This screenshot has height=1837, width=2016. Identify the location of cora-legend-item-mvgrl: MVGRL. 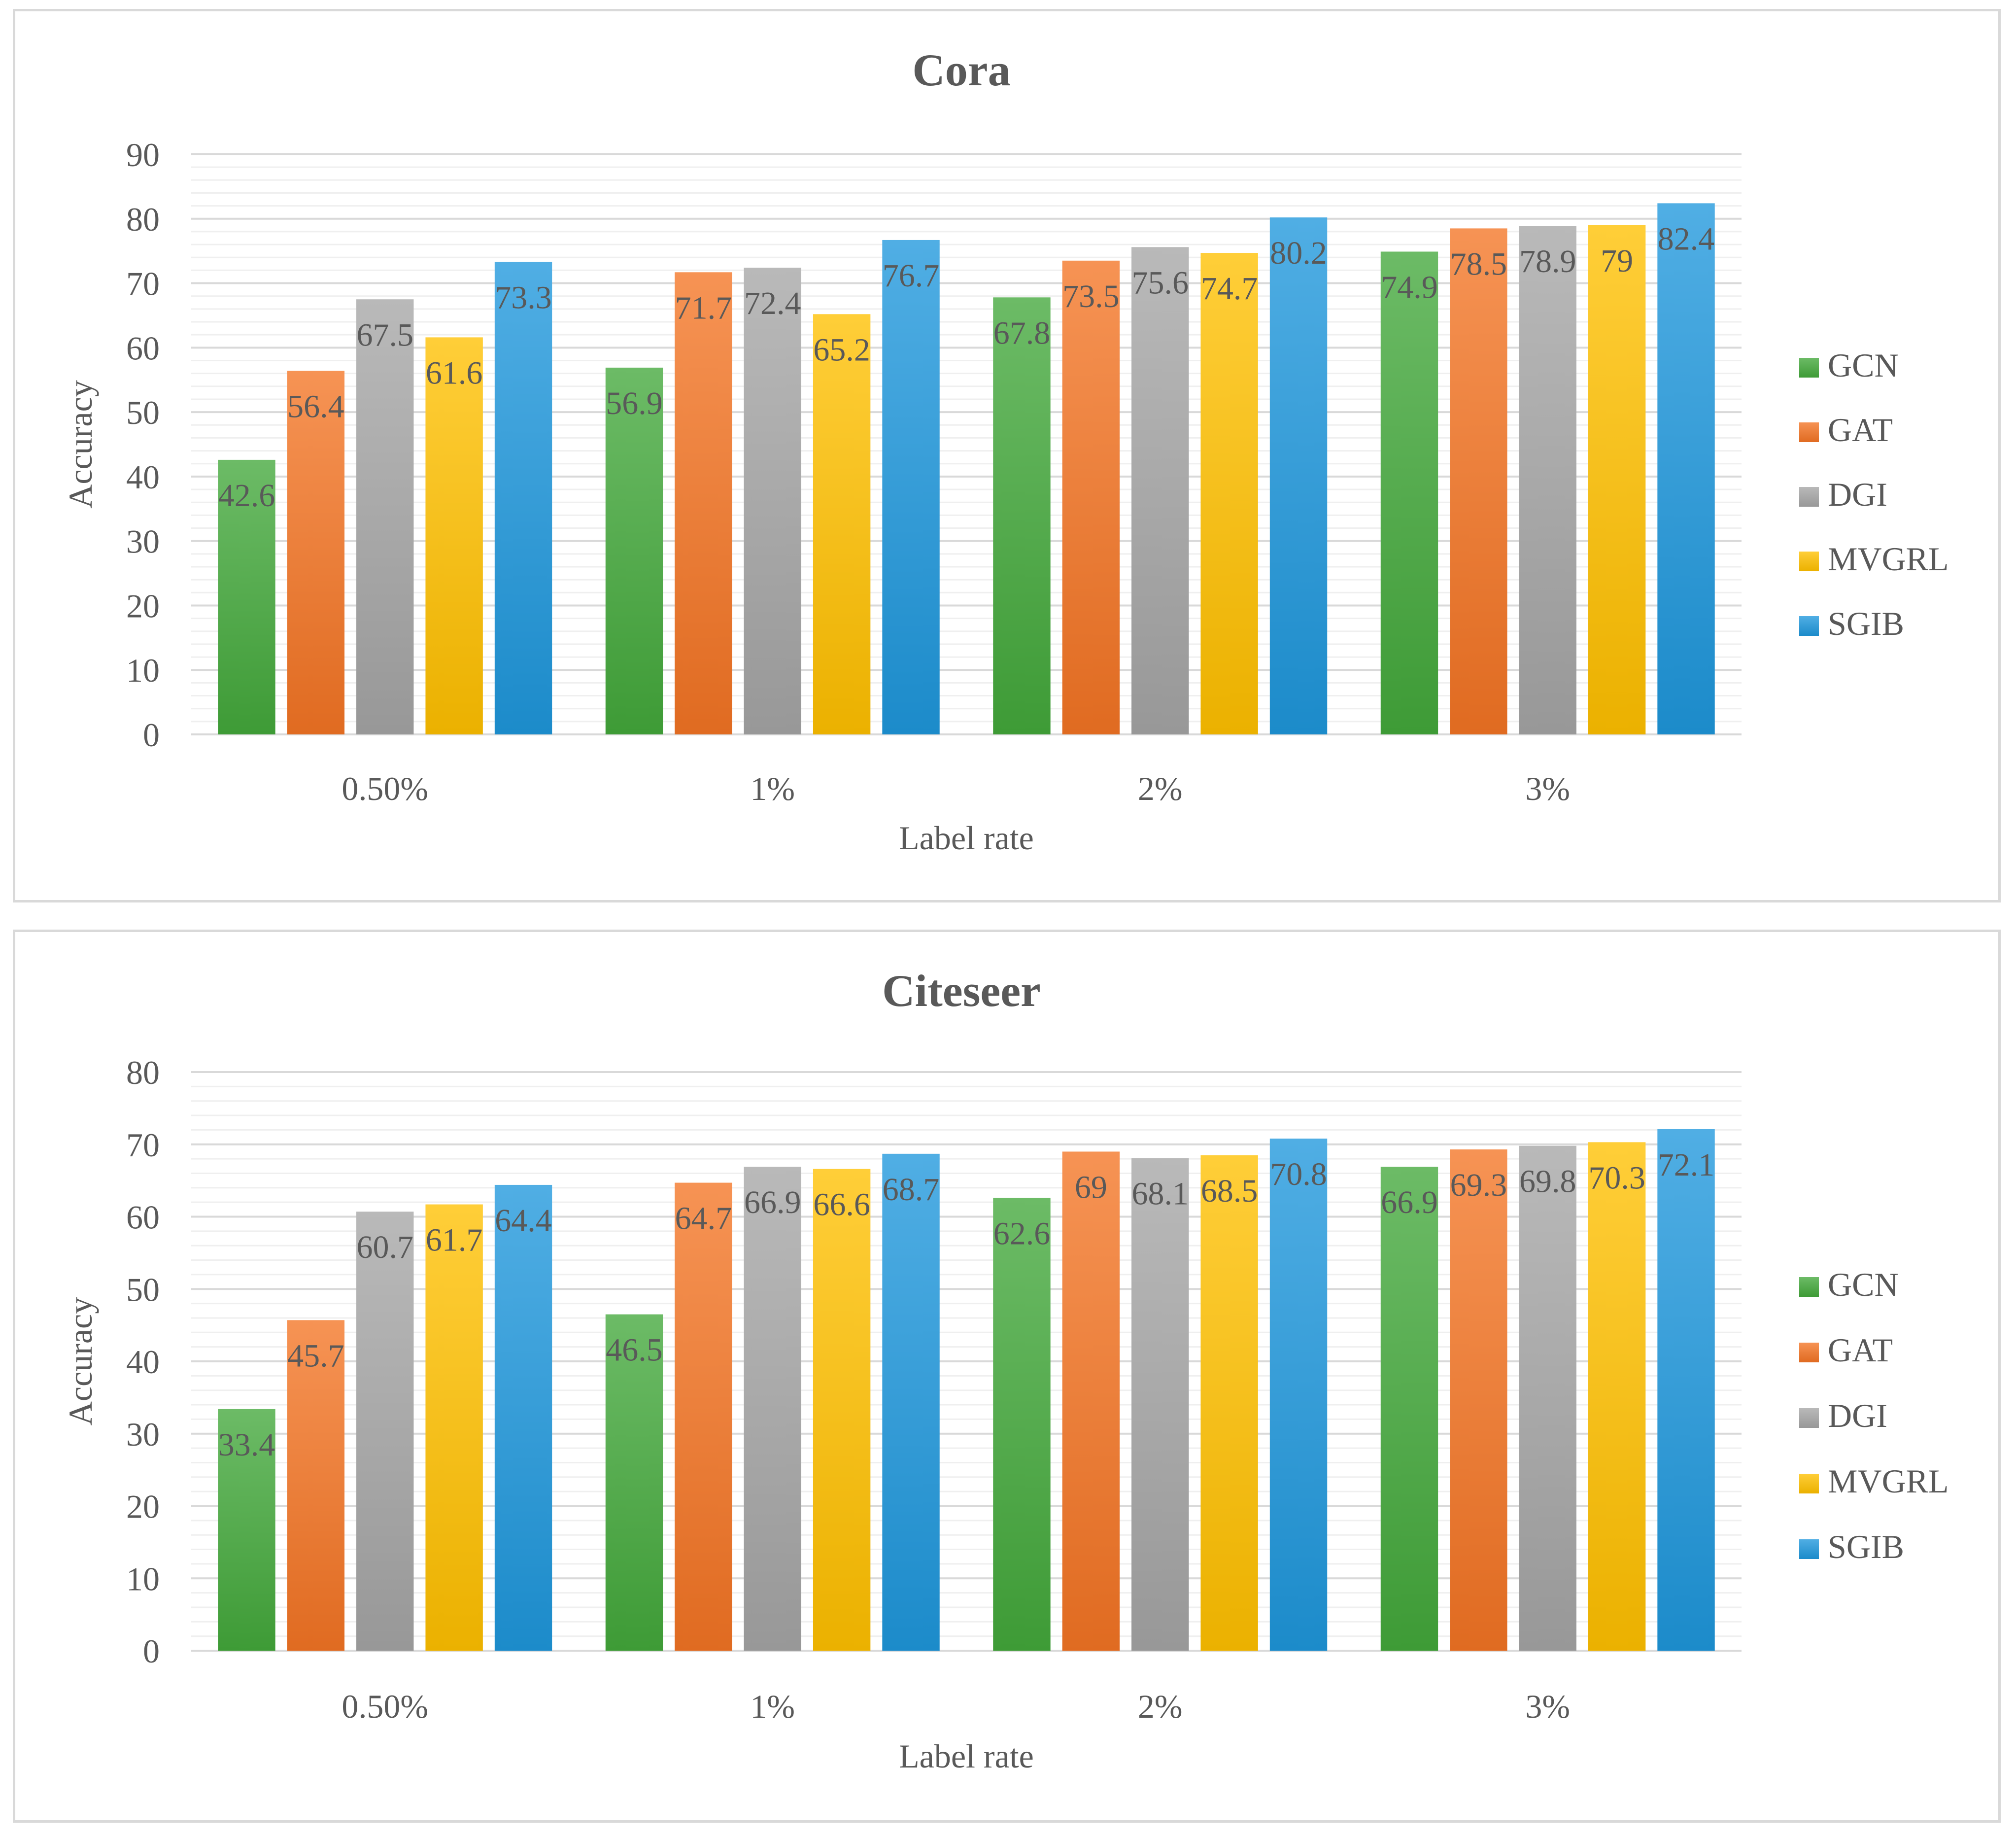
(1874, 559).